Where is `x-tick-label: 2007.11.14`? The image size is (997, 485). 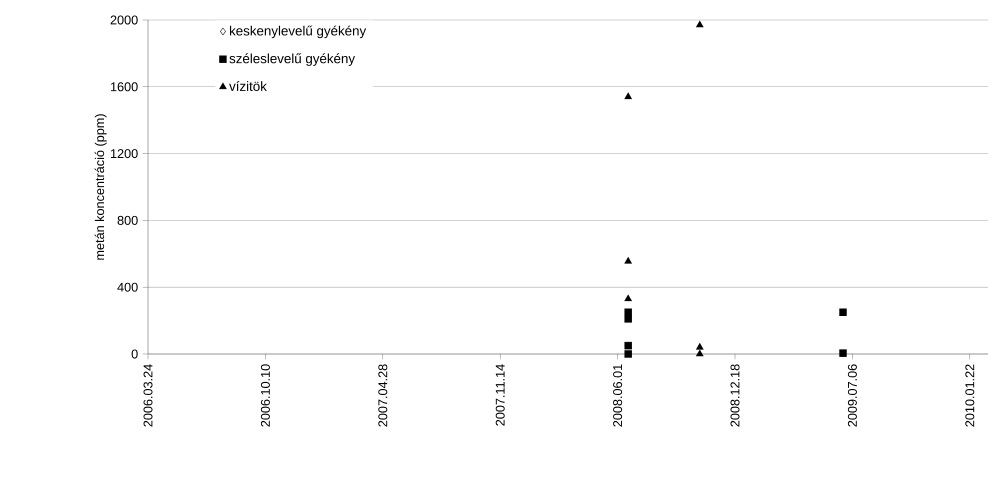
x-tick-label: 2007.11.14 is located at coordinates (500, 395).